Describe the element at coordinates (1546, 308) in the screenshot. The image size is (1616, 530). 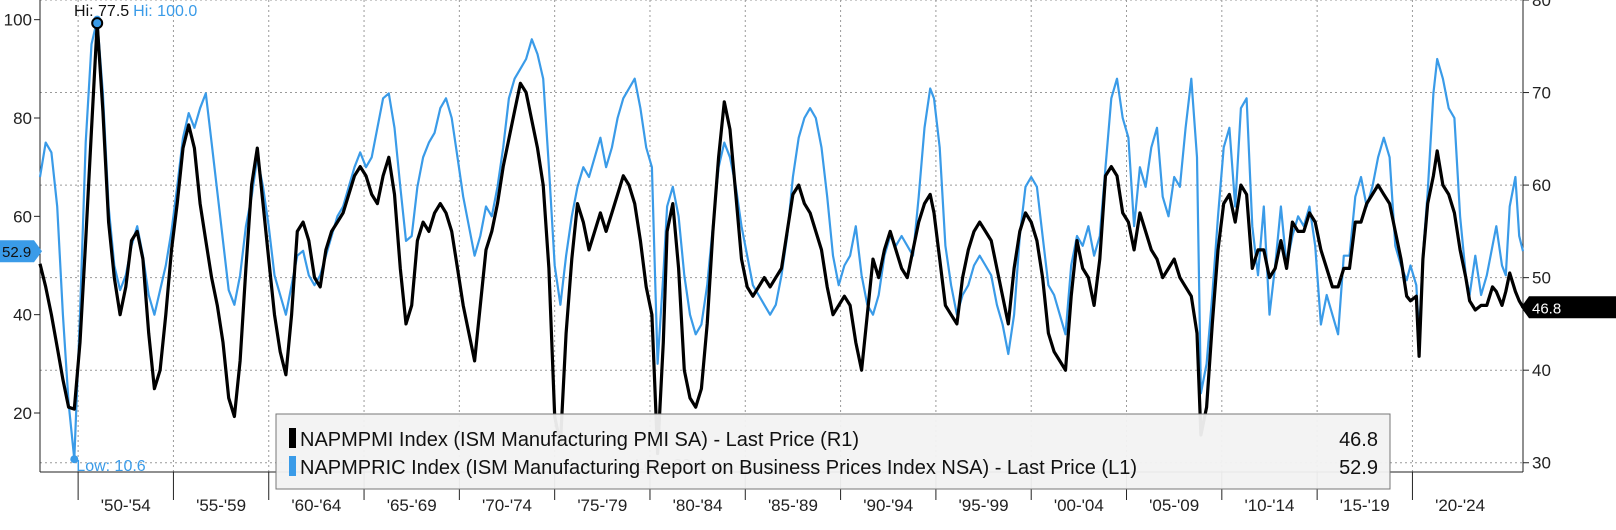
I see `right-tag-text: 46.8` at that location.